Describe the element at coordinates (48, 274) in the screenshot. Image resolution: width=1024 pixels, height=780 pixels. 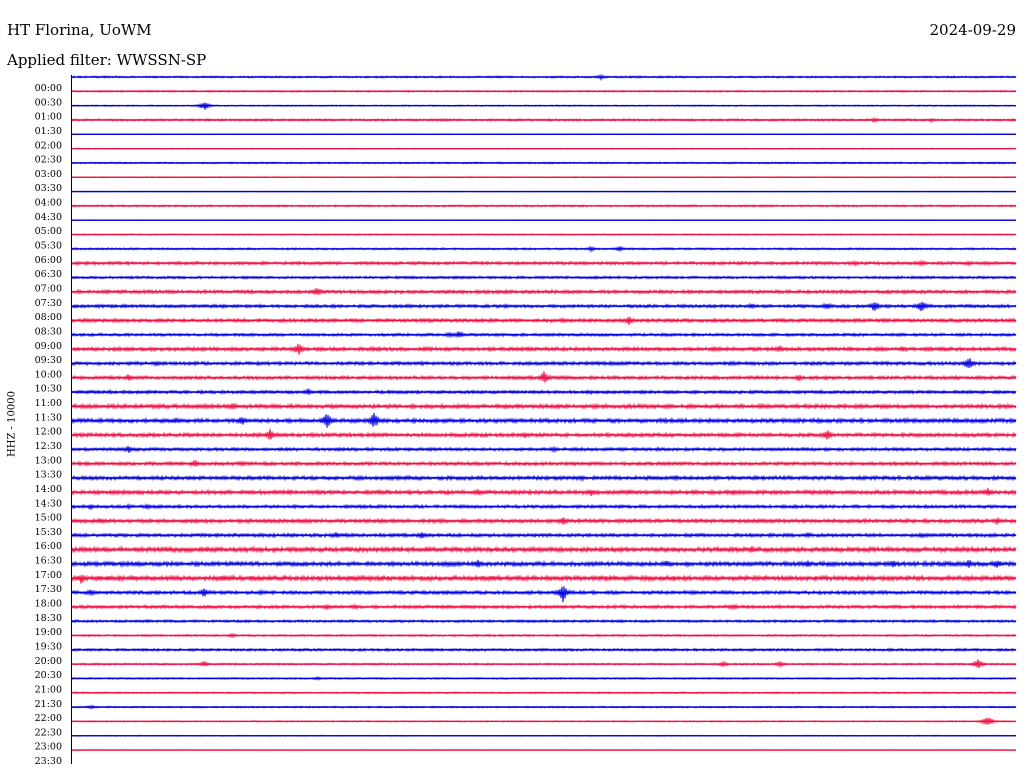
I see `time-label-0630: 06:30` at that location.